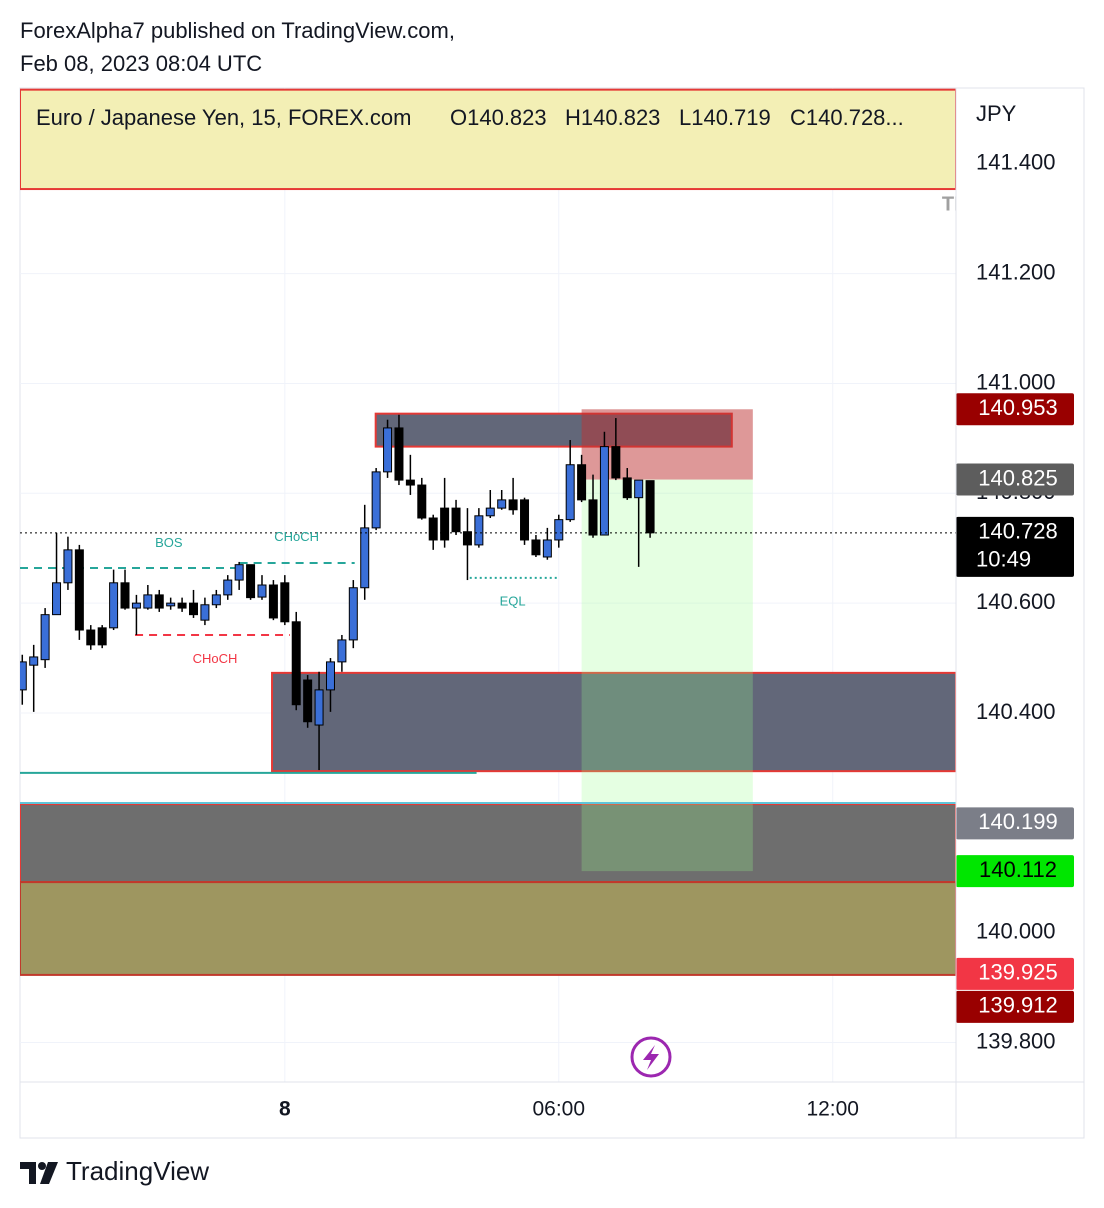 The image size is (1104, 1208). What do you see at coordinates (1018, 407) in the screenshot?
I see `price-tag-label: 140.953` at bounding box center [1018, 407].